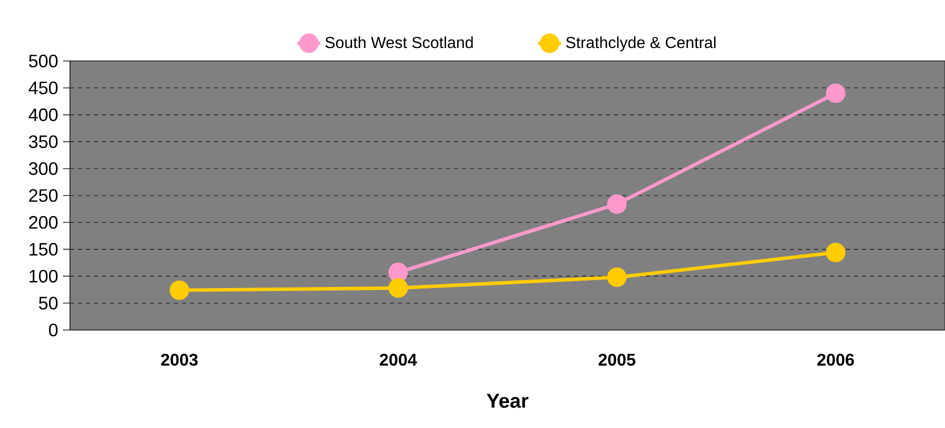 This screenshot has height=428, width=945. I want to click on y-tick-label: 450, so click(43, 88).